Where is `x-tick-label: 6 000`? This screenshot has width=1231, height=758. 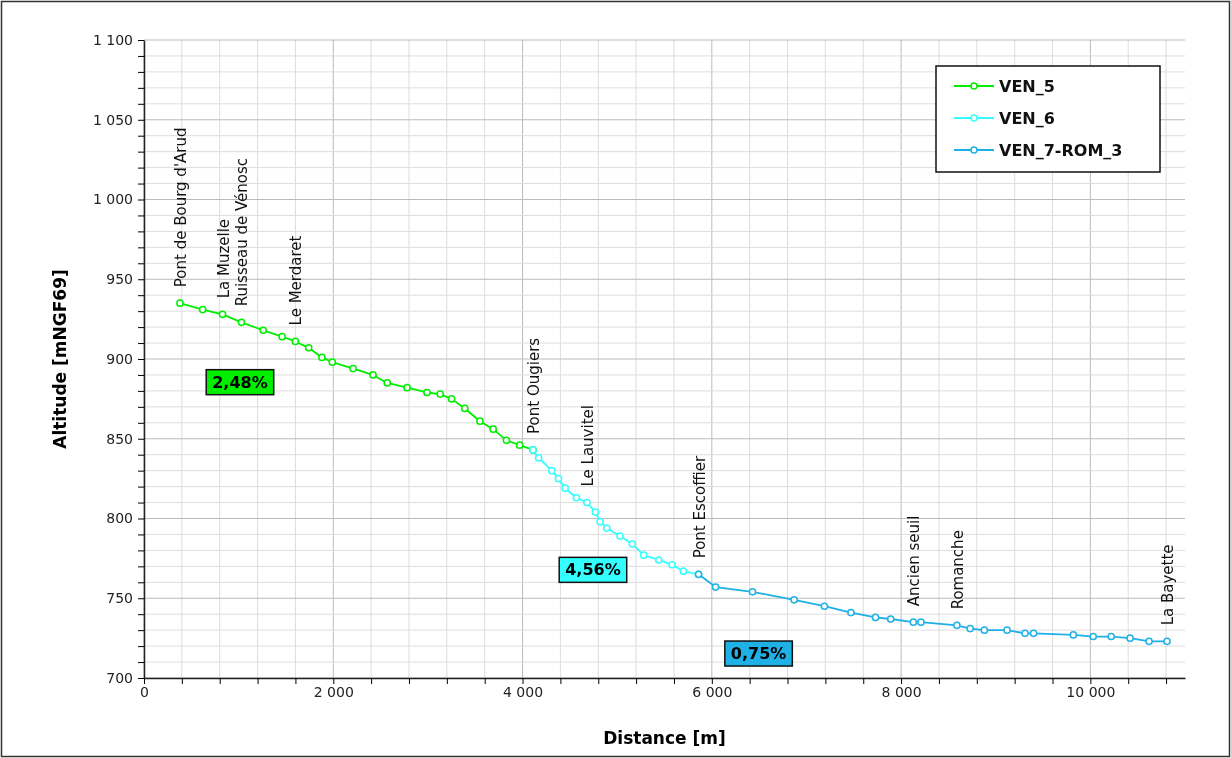
x-tick-label: 6 000 is located at coordinates (712, 691).